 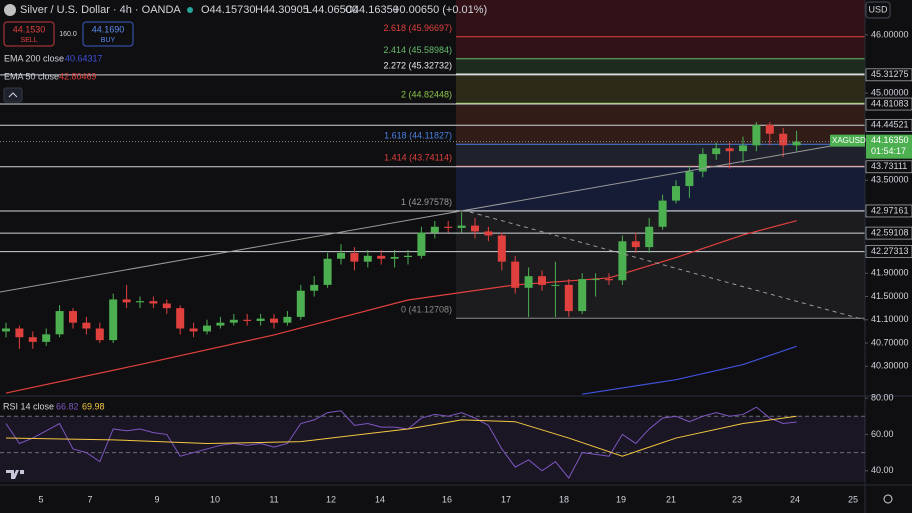 What do you see at coordinates (417, 50) in the screenshot?
I see `fib-label: 2.414 (45.58984)` at bounding box center [417, 50].